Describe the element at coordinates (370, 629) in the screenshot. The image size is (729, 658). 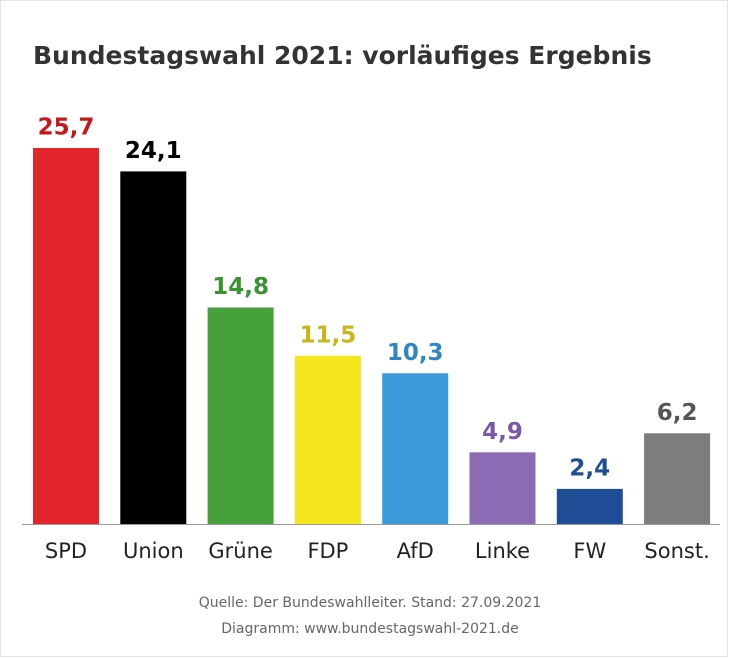
I see `source-text: Diagramm: www.bundestagswahl-2021.de` at that location.